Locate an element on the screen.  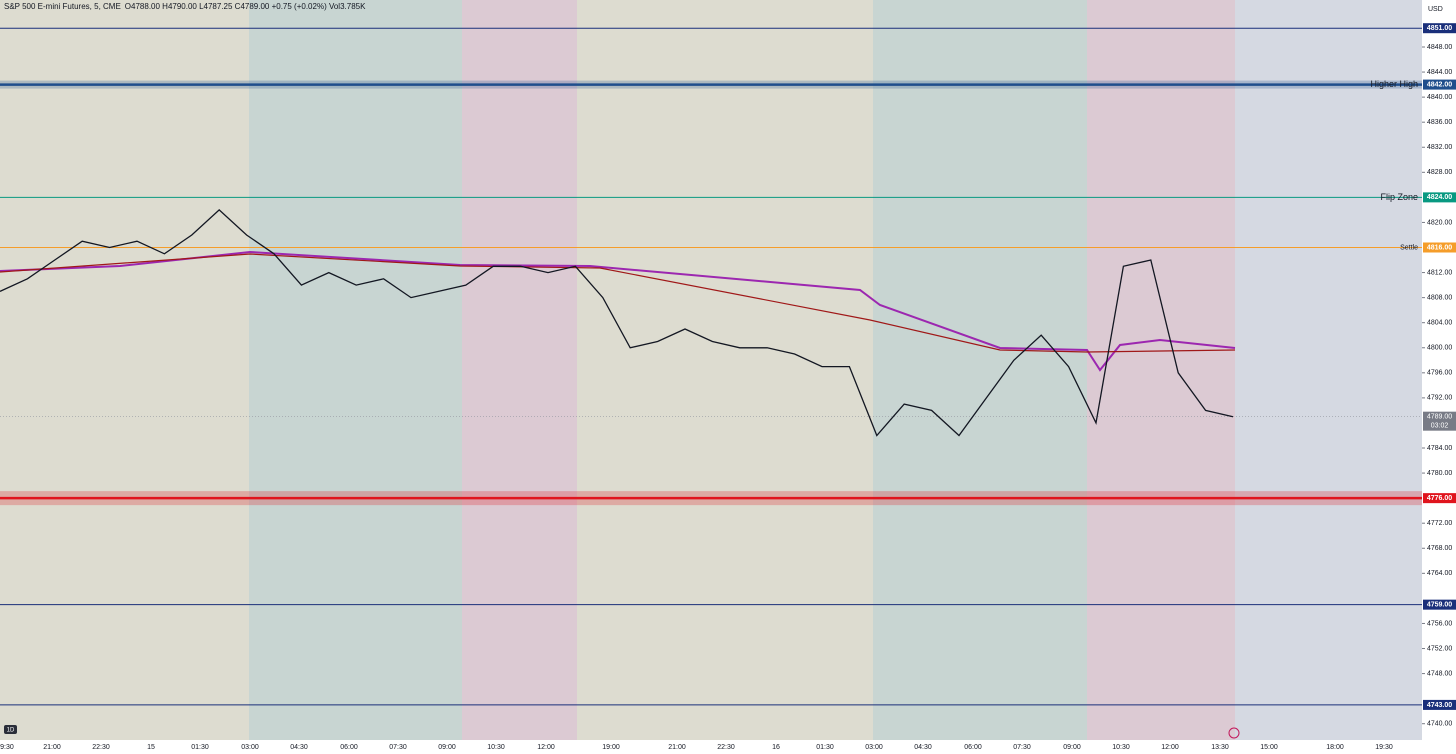
y-tick-label: 4752.00 is located at coordinates (1439, 648).